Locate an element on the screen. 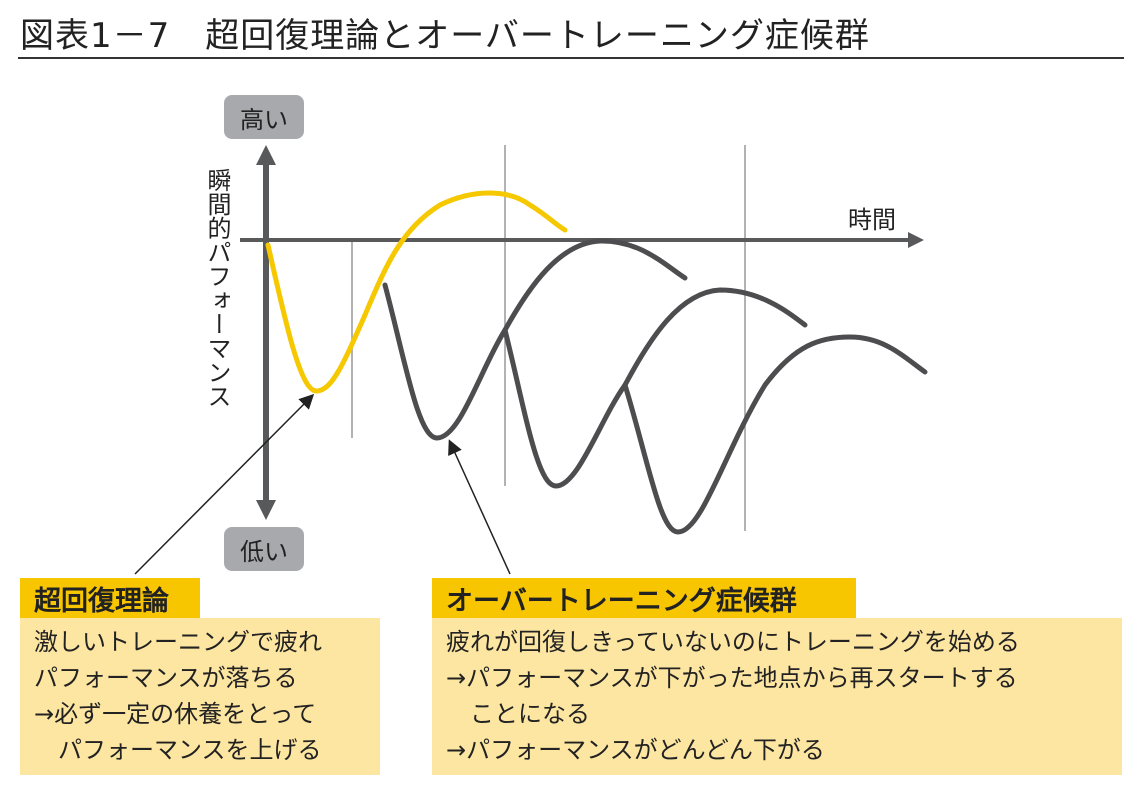  supercompensation-curve is located at coordinates (416, 292).